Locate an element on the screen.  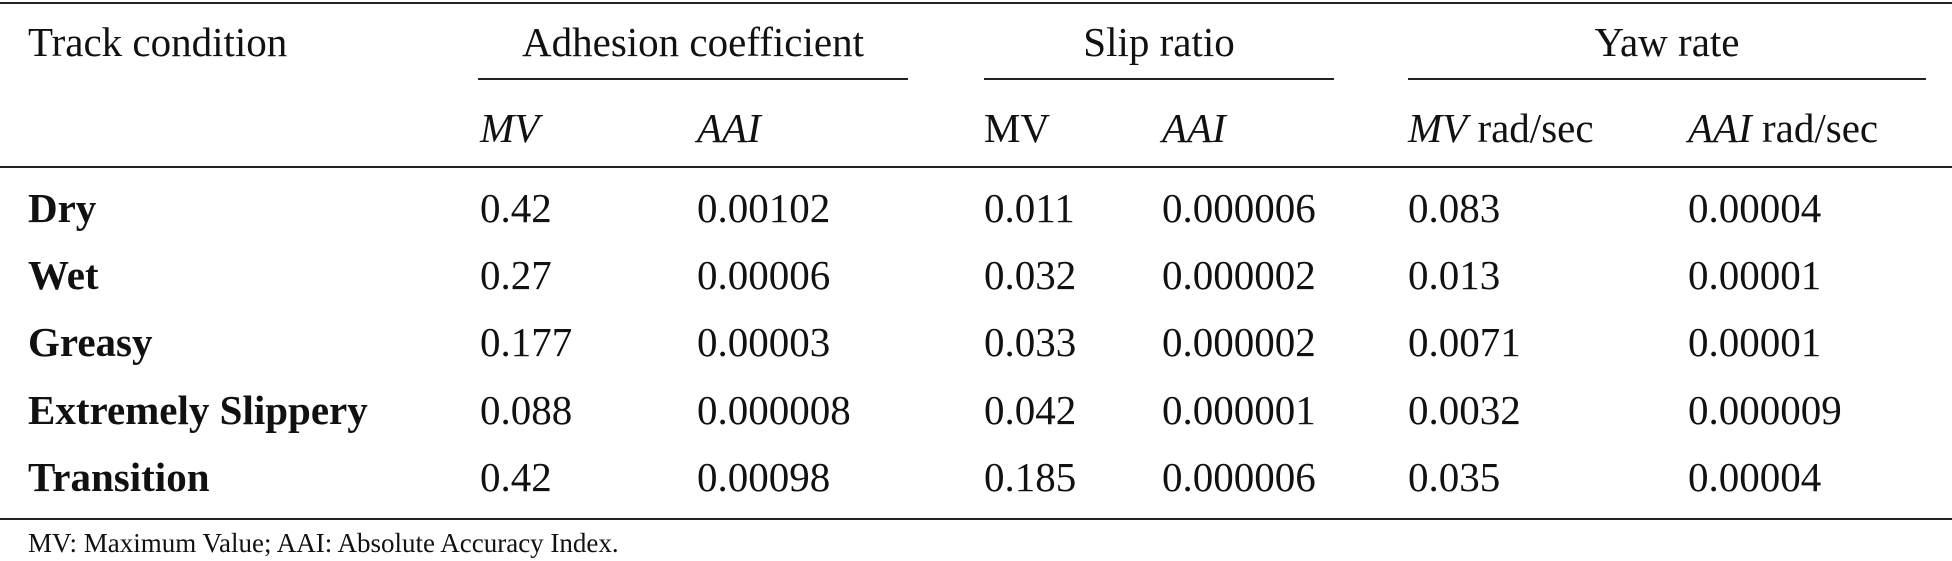
subheader-yaw-mv-unit: rad/sec is located at coordinates (1530, 128).